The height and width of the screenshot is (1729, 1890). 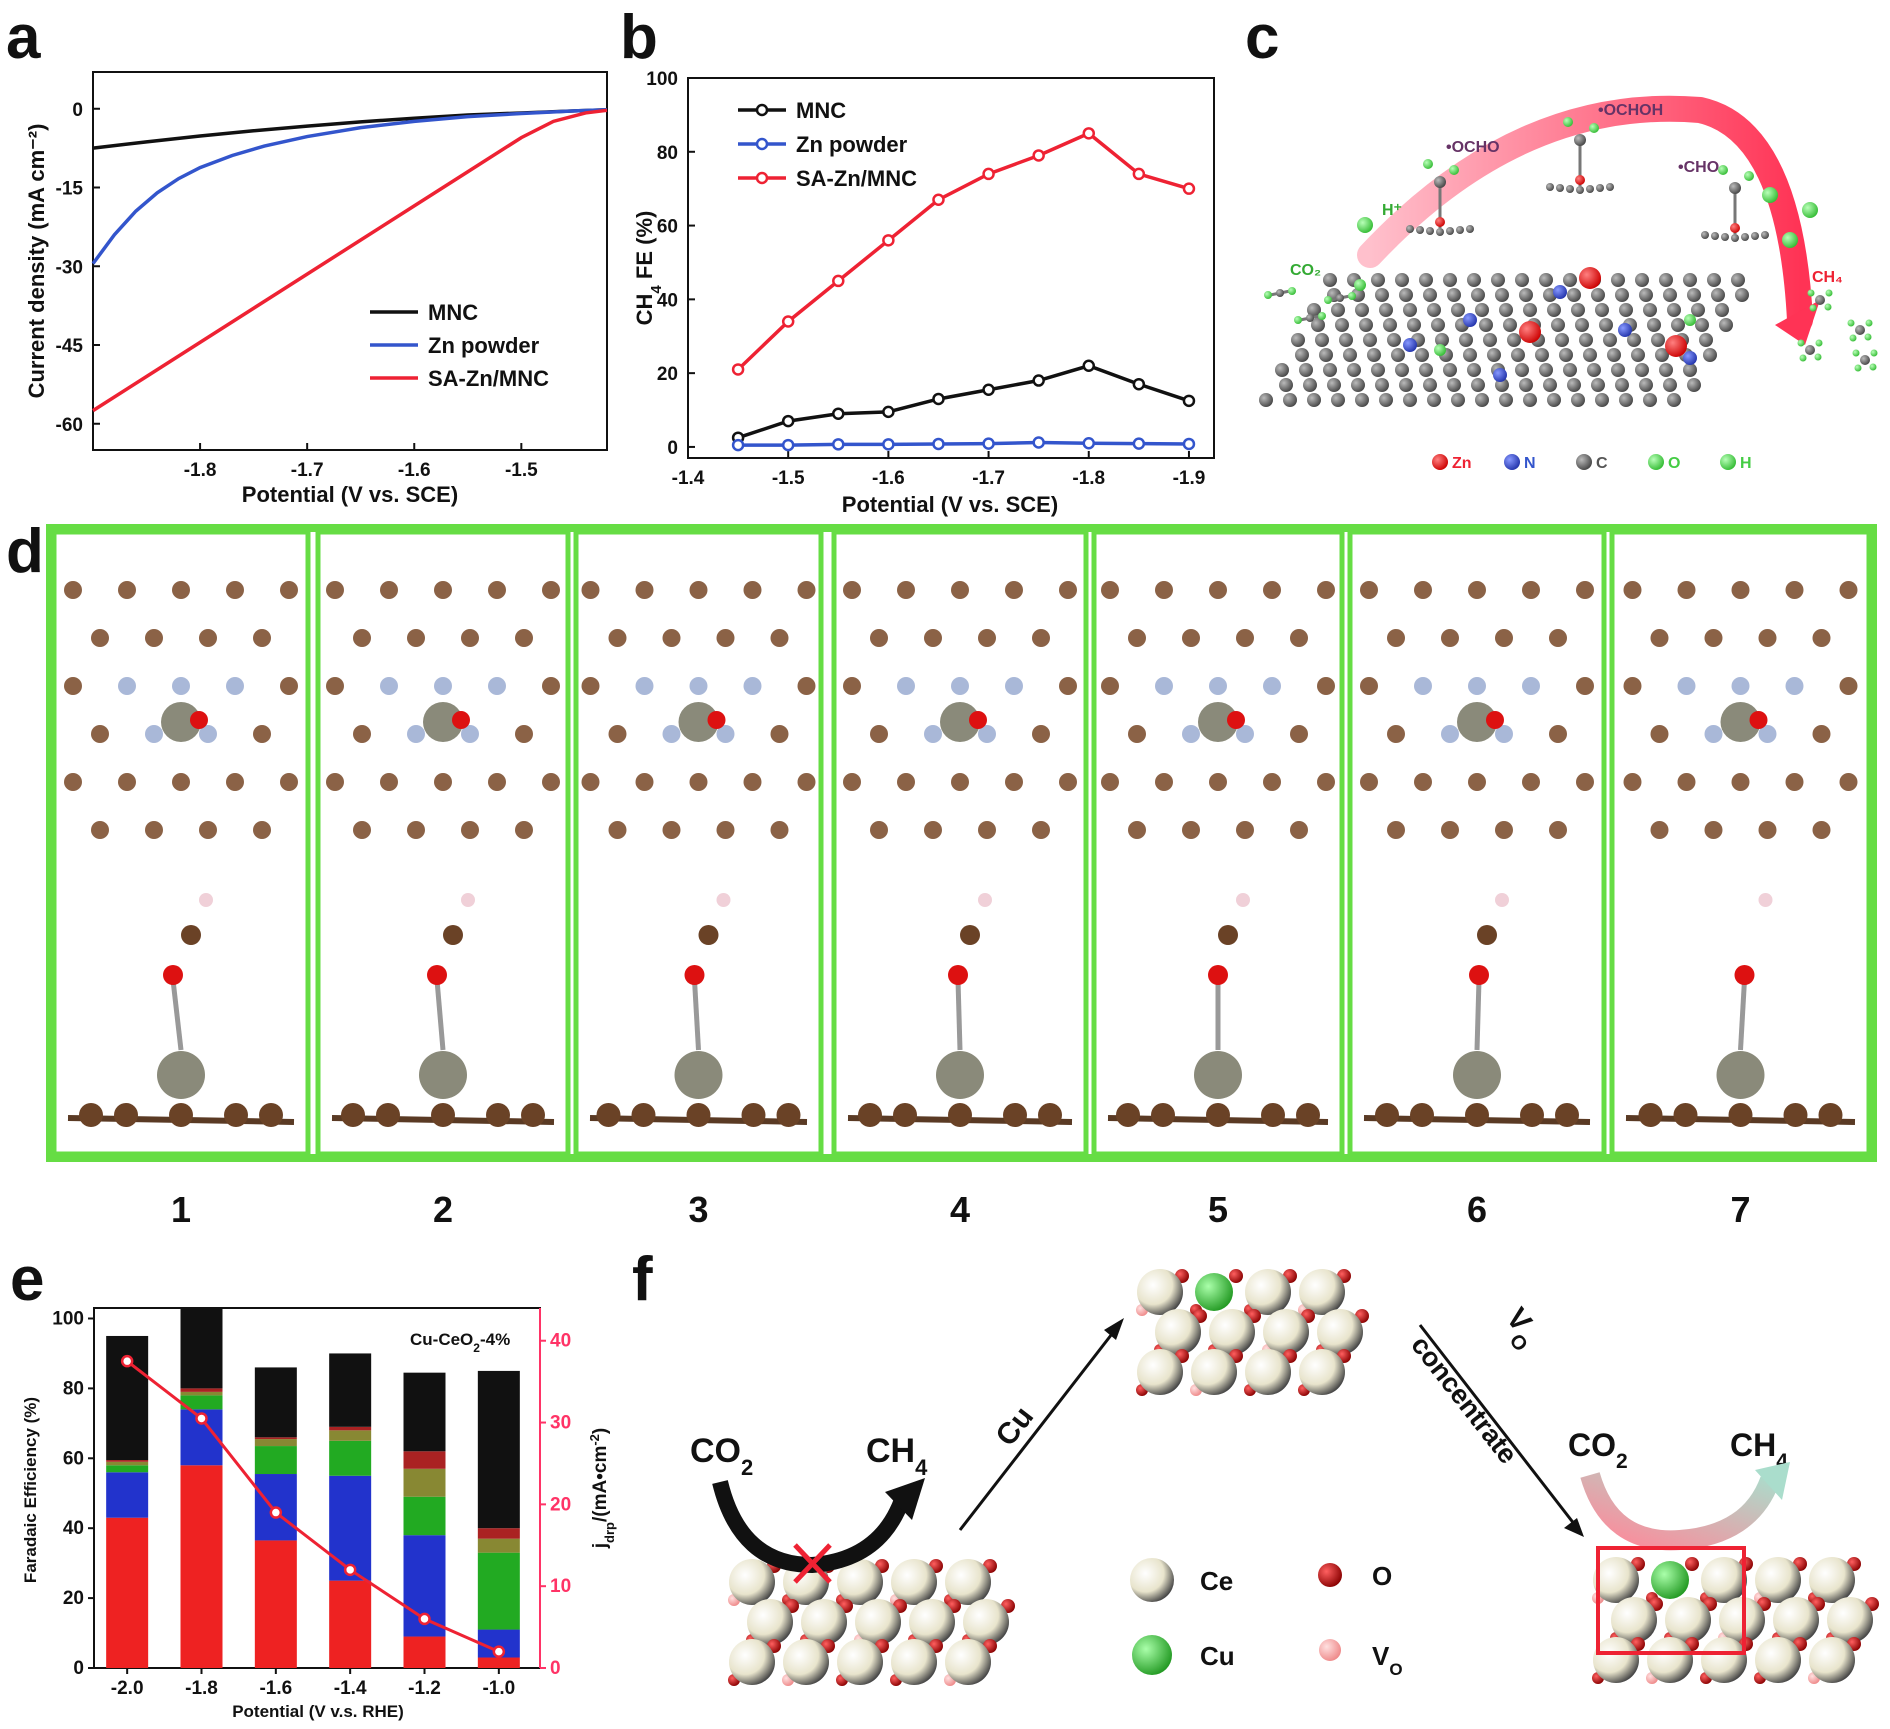 What do you see at coordinates (698, 1209) in the screenshot?
I see `step-label-3: 3` at bounding box center [698, 1209].